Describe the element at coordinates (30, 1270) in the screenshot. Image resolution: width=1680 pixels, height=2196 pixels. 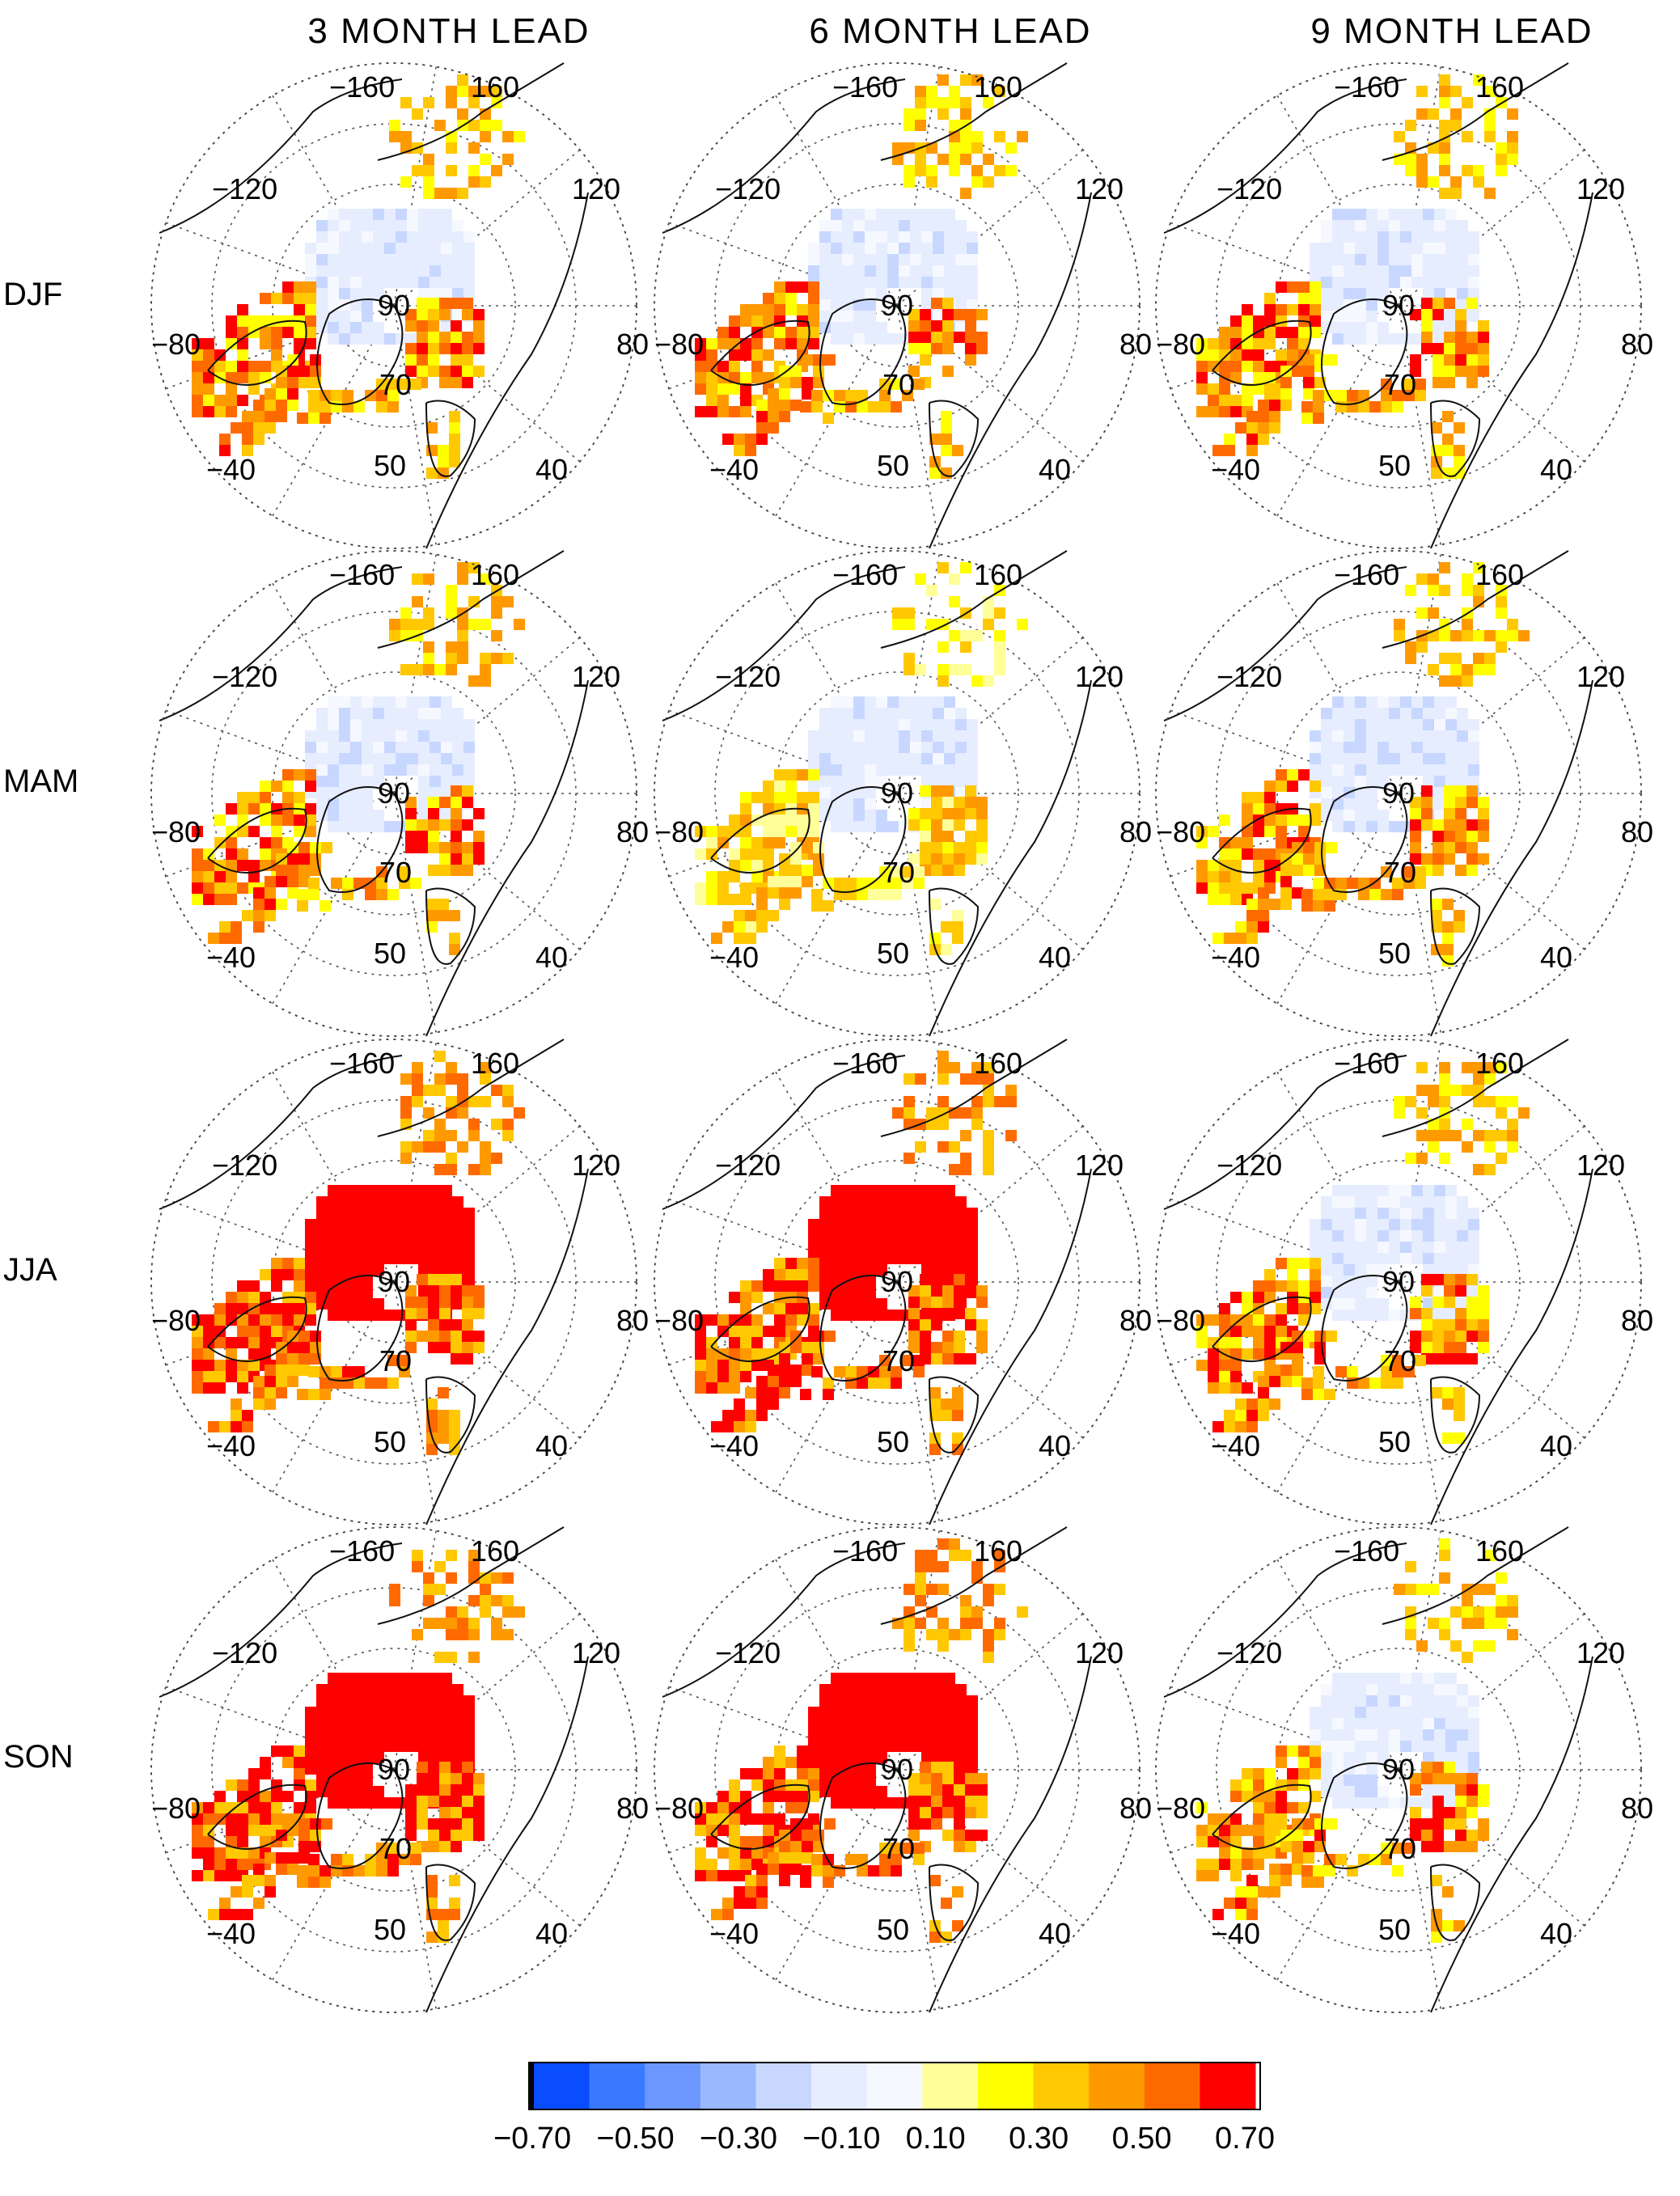
I see `row-label-jja: JJA` at that location.